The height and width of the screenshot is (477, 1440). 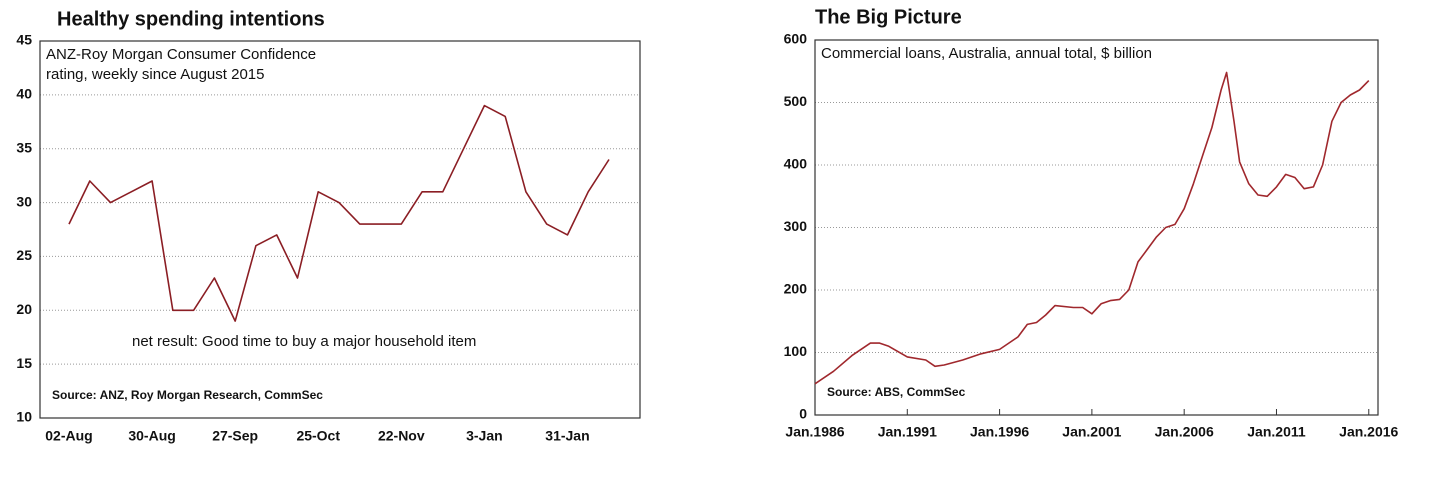 What do you see at coordinates (1091, 432) in the screenshot?
I see `x-tick-label: Jan.2001` at bounding box center [1091, 432].